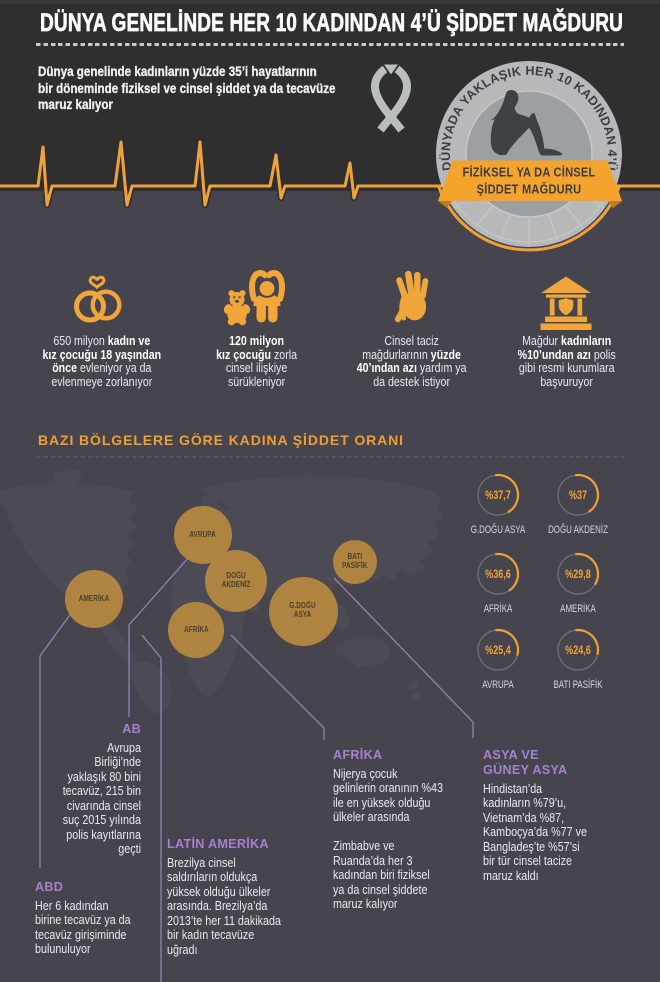  What do you see at coordinates (498, 651) in the screenshot?
I see `svg-text: %25,4` at bounding box center [498, 651].